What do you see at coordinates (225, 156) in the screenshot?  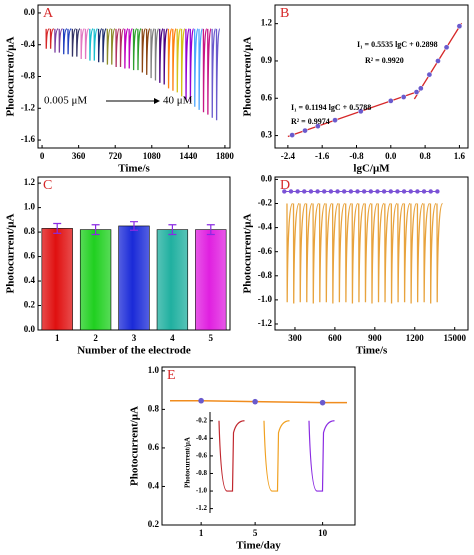 I see `x-tick-label: 1800` at bounding box center [225, 156].